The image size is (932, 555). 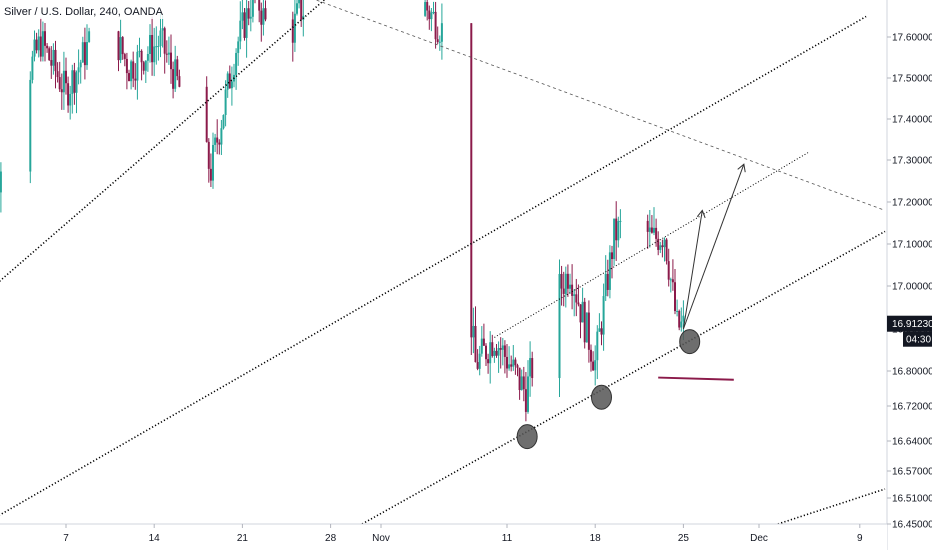 What do you see at coordinates (759, 538) in the screenshot?
I see `x-axis-tick-label: Dec` at bounding box center [759, 538].